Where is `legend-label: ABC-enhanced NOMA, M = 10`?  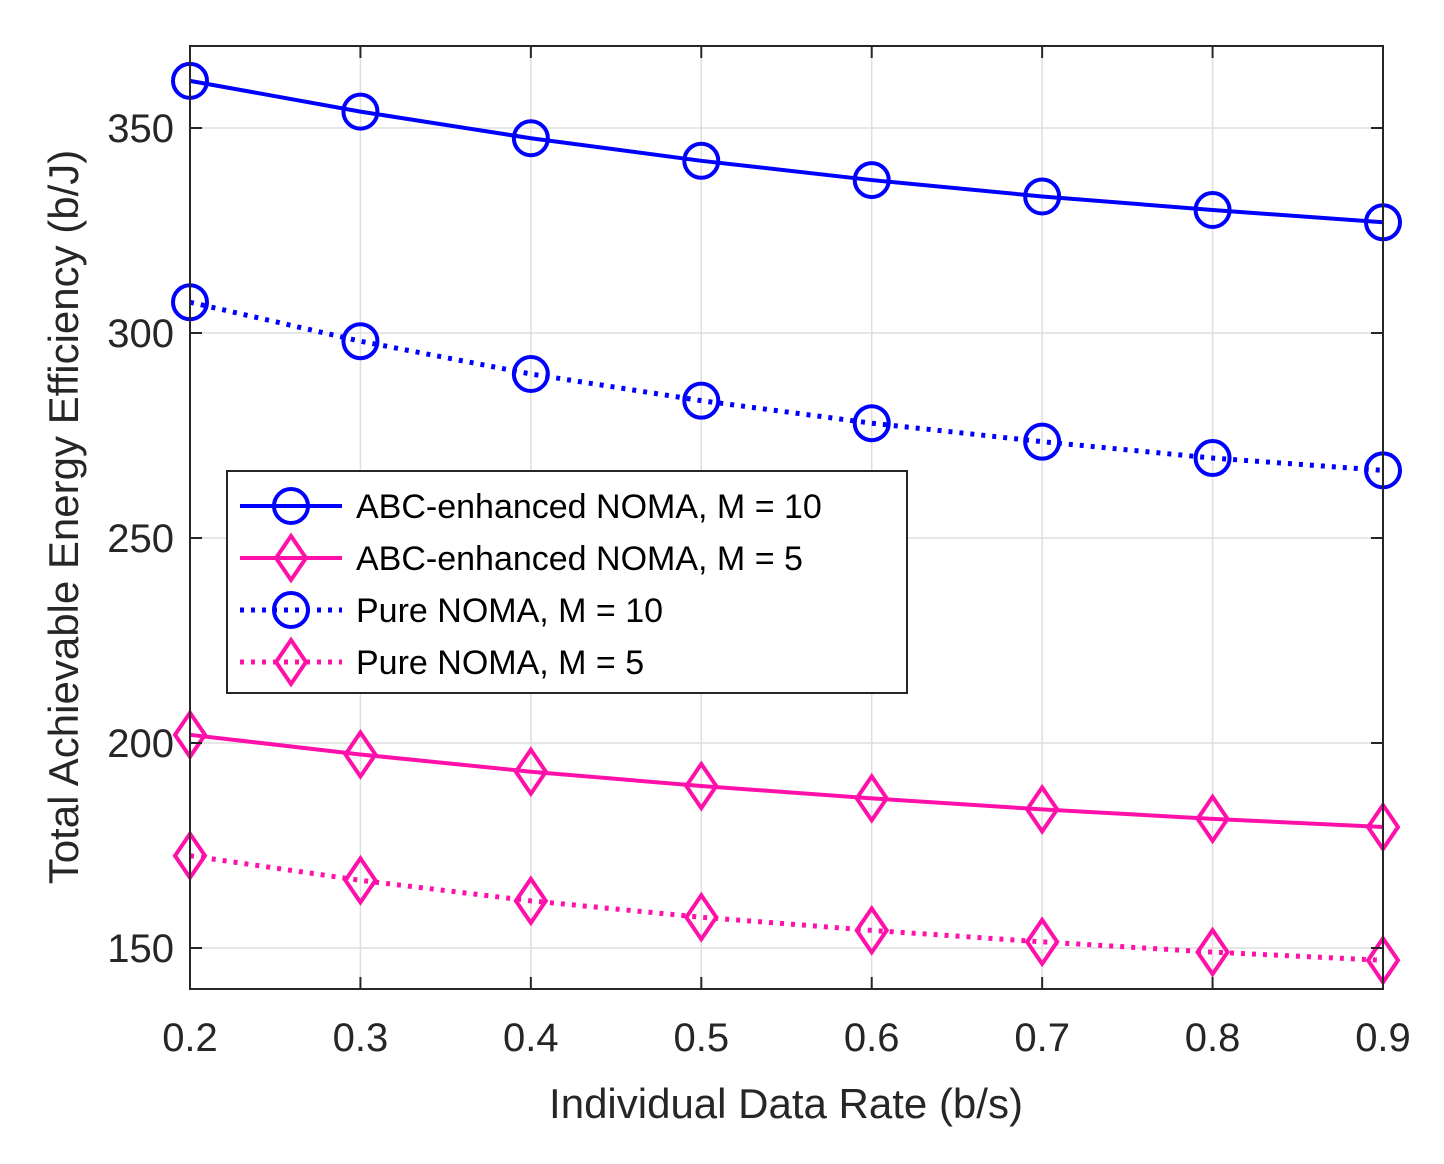 legend-label: ABC-enhanced NOMA, M = 10 is located at coordinates (589, 507).